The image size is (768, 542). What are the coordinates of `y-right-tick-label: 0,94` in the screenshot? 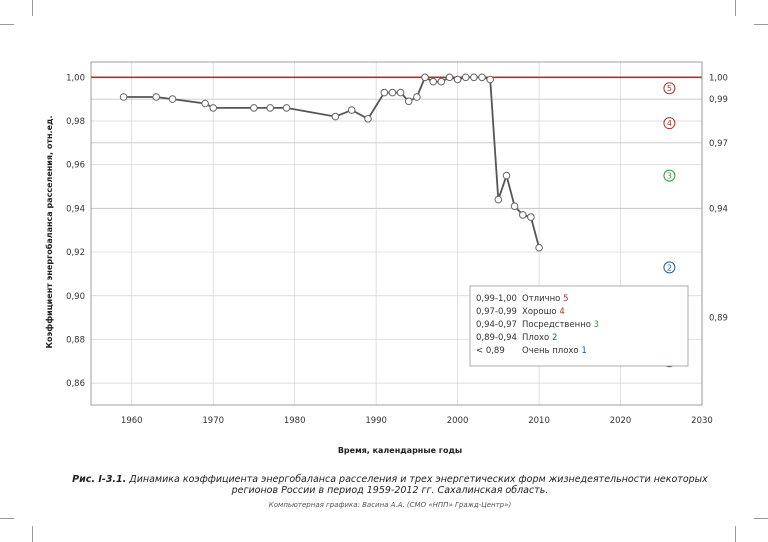 It's located at (718, 209).